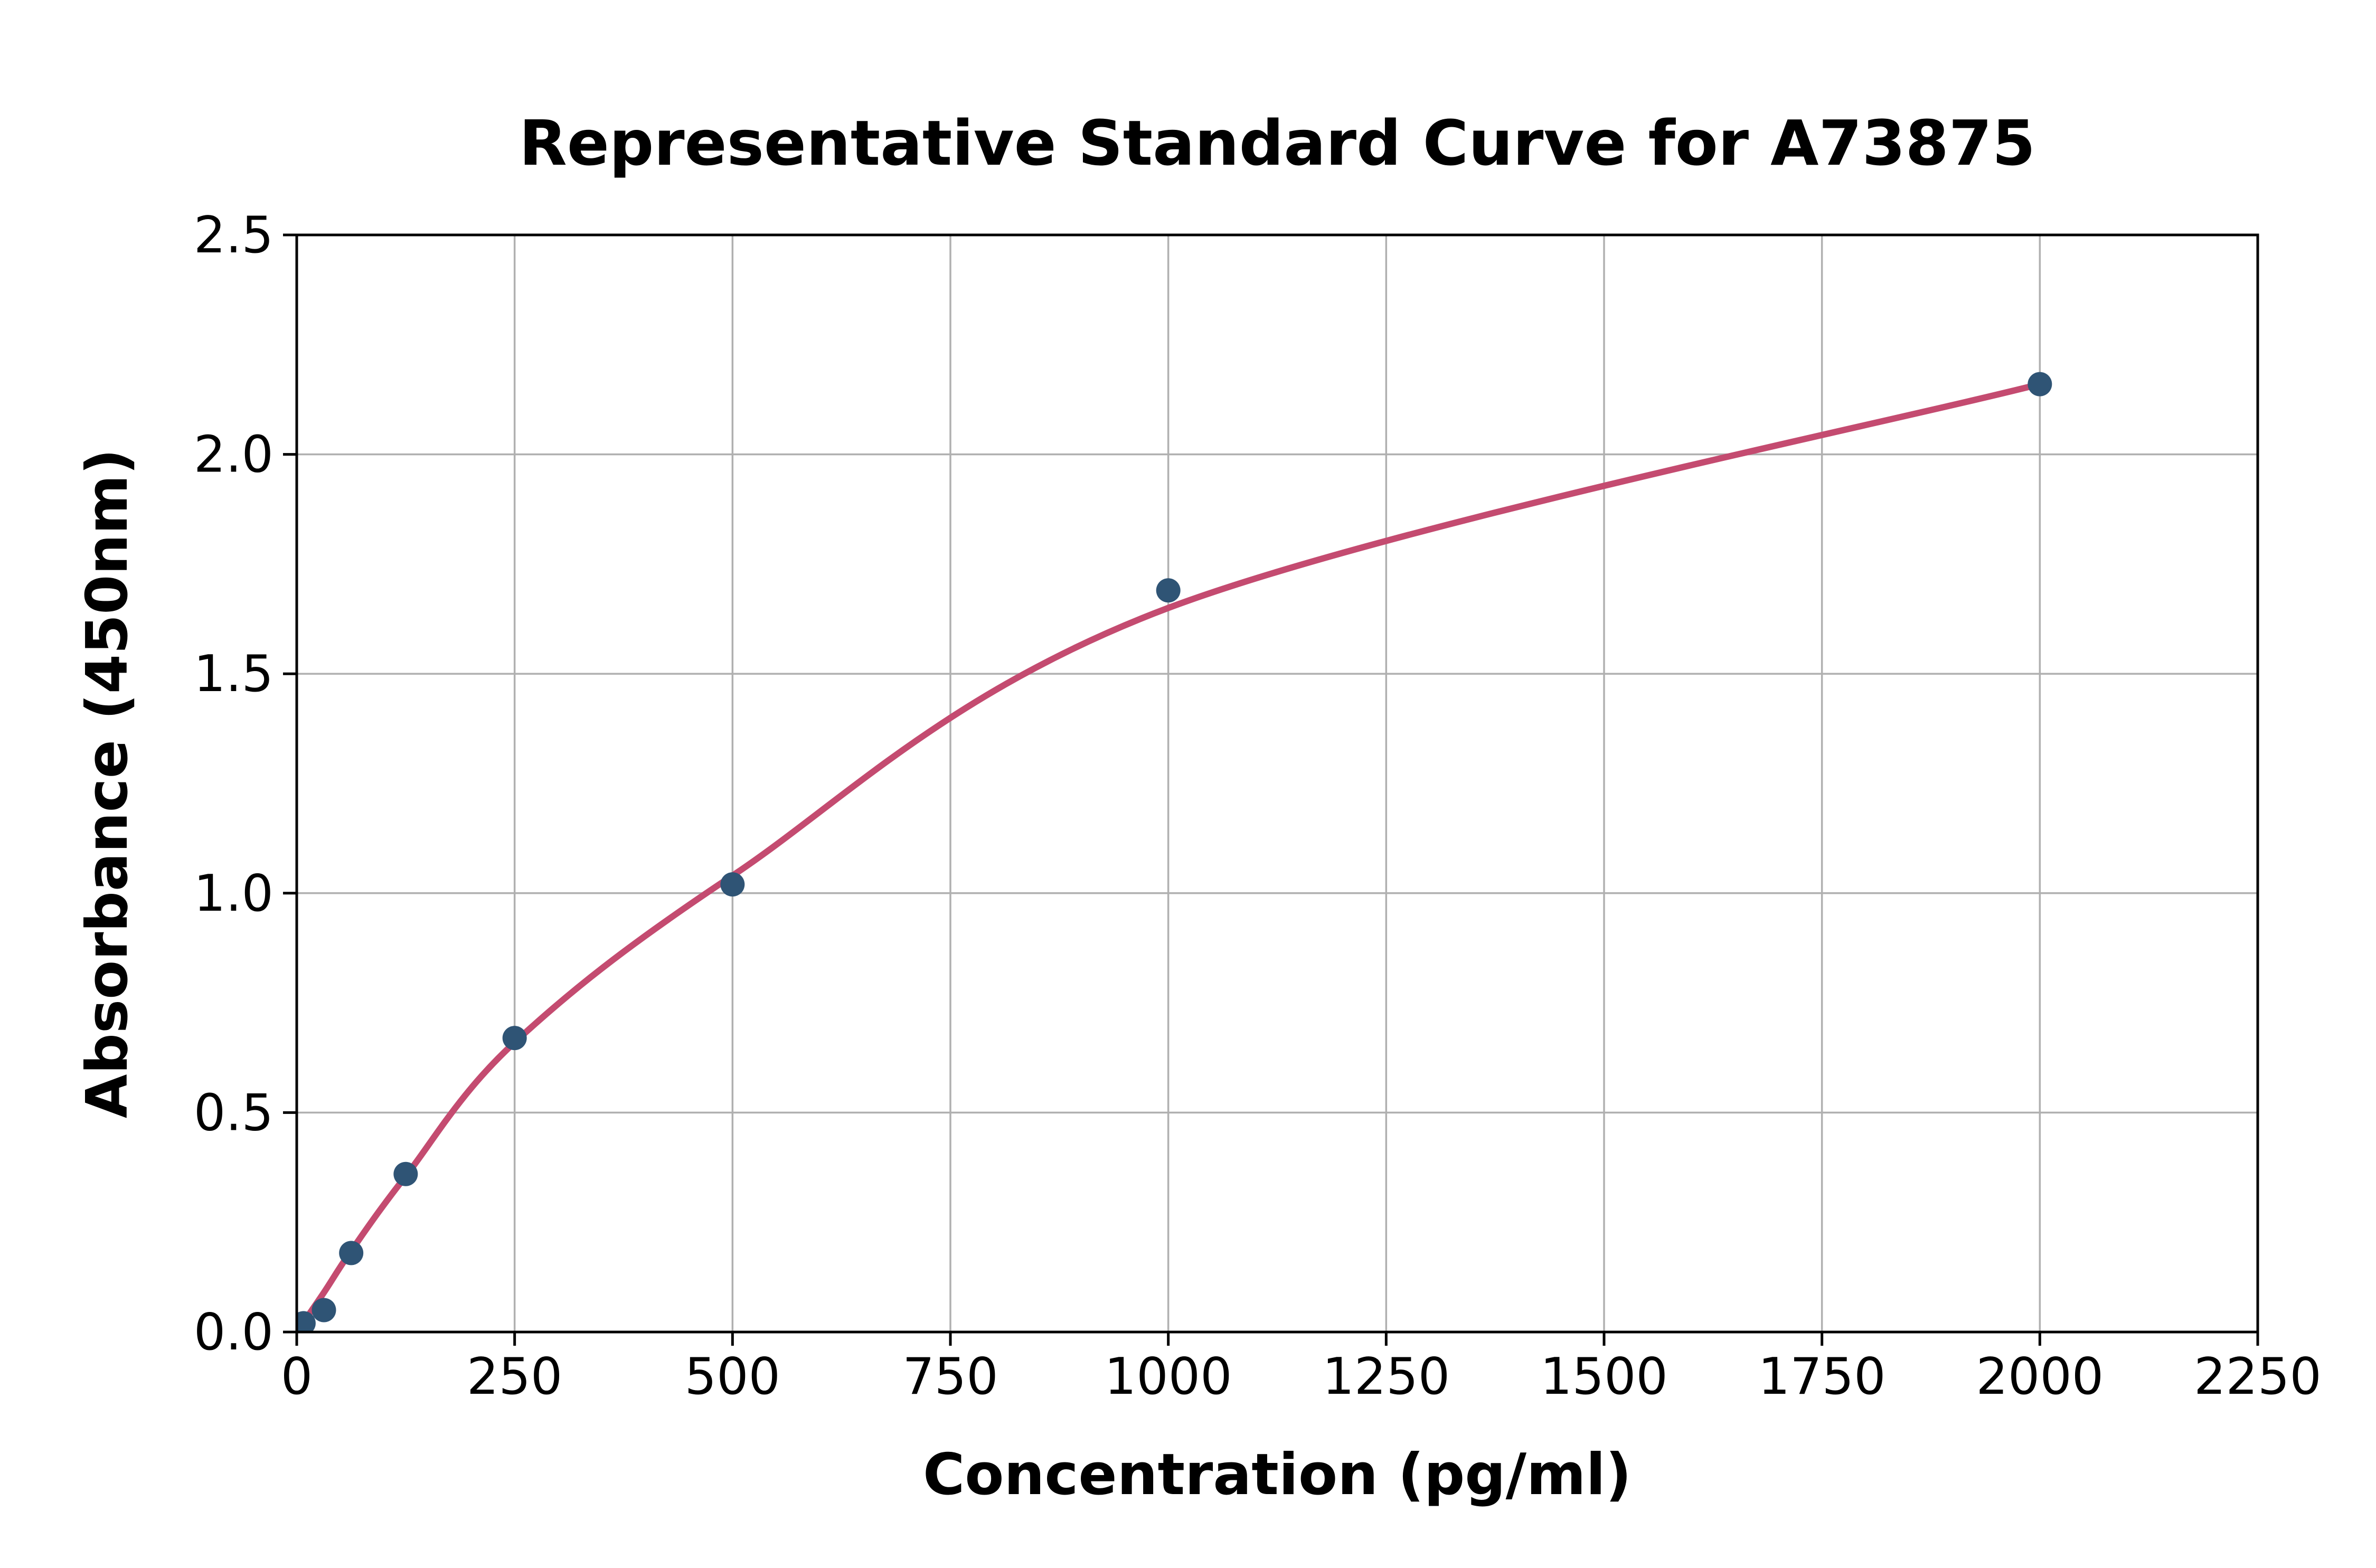 The width and height of the screenshot is (2376, 1568). Describe the element at coordinates (297, 1377) in the screenshot. I see `x-tick-label-0: 0` at that location.